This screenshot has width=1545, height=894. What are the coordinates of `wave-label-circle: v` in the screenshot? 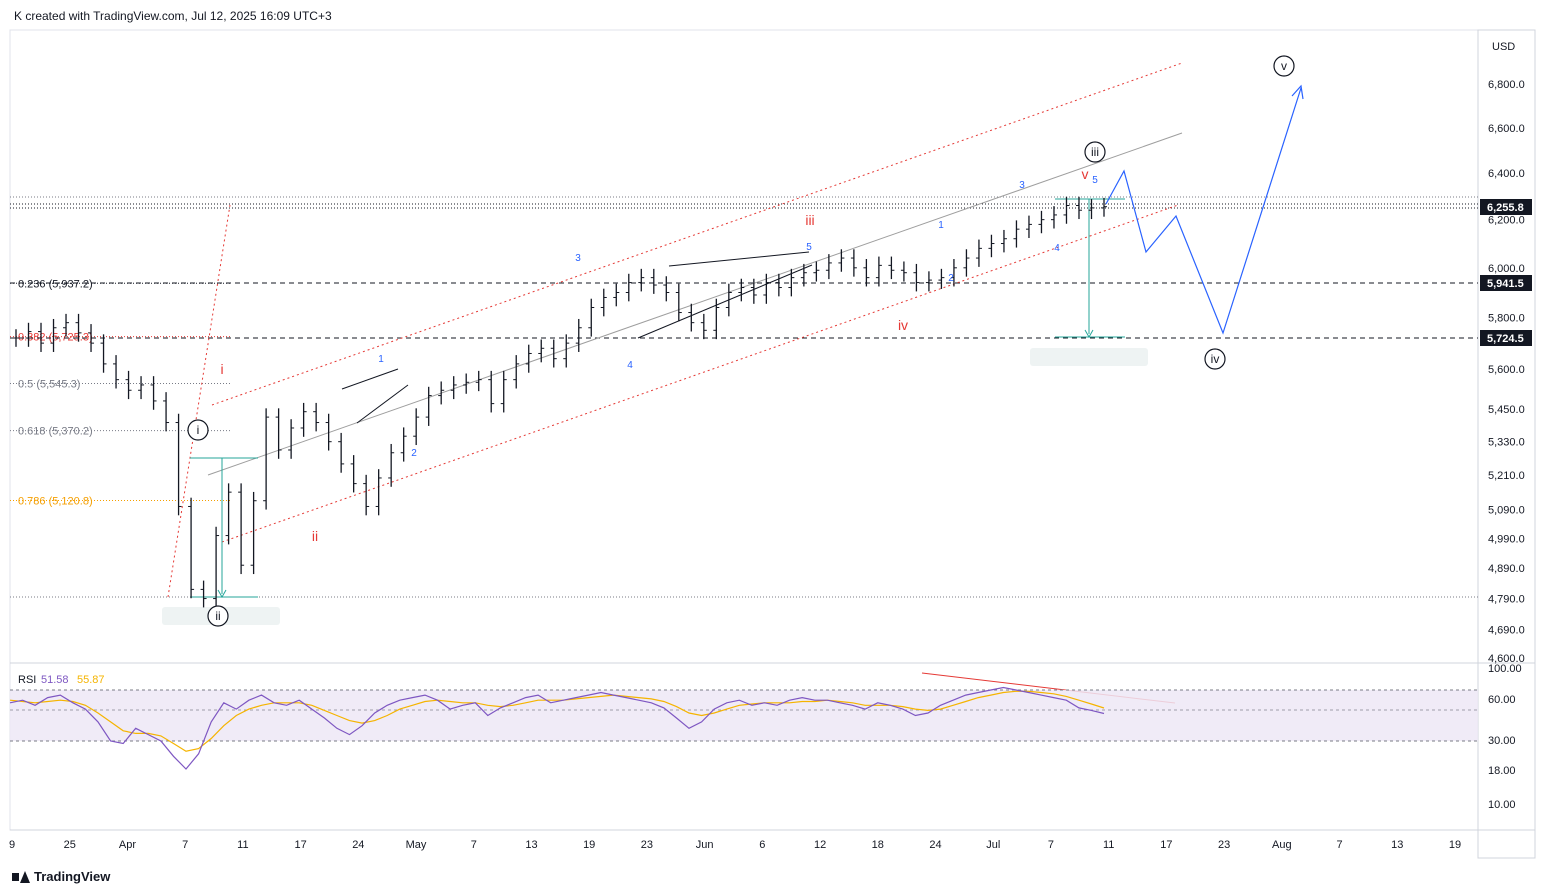 It's located at (1284, 66).